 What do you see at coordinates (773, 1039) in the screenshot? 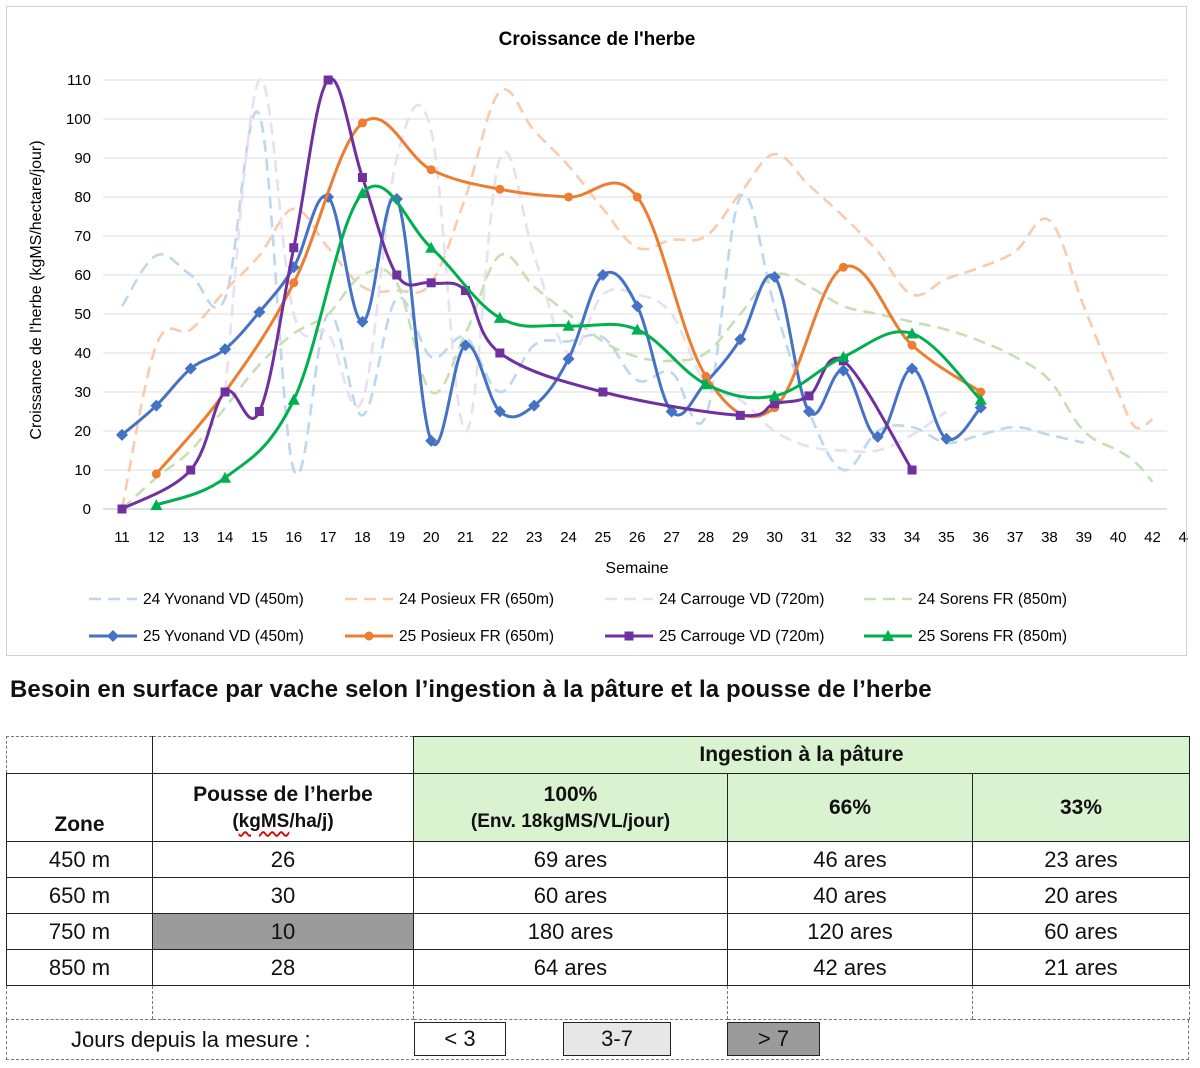
I see `age-legend-old: > 7` at bounding box center [773, 1039].